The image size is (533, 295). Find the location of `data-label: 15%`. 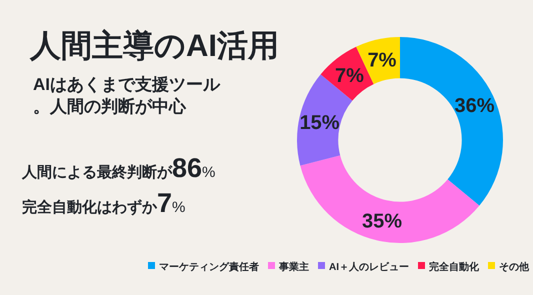

data-label: 15% is located at coordinates (320, 123).